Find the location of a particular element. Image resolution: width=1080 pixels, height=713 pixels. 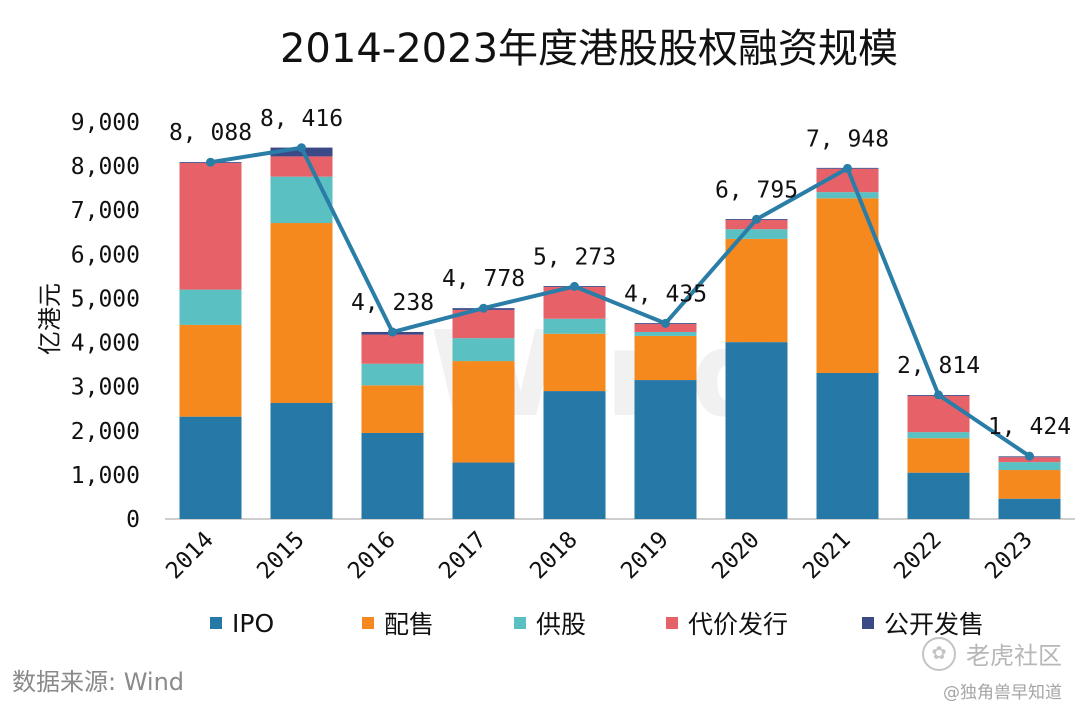

legend-label: 供股 is located at coordinates (561, 624).